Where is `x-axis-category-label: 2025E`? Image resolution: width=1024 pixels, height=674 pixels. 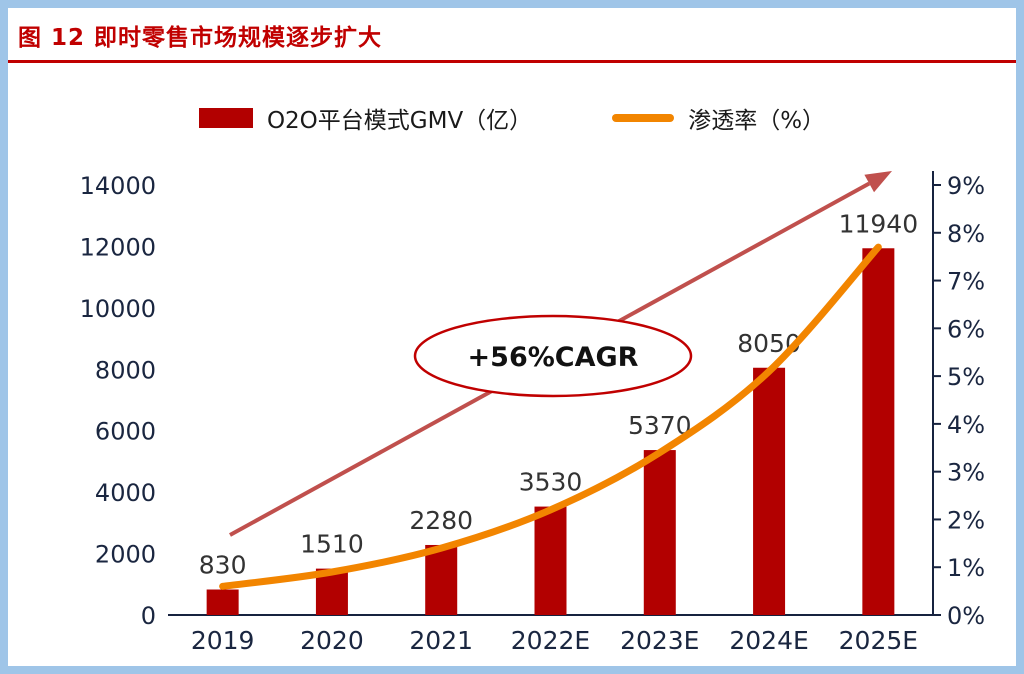
x-axis-category-label: 2025E is located at coordinates (878, 640).